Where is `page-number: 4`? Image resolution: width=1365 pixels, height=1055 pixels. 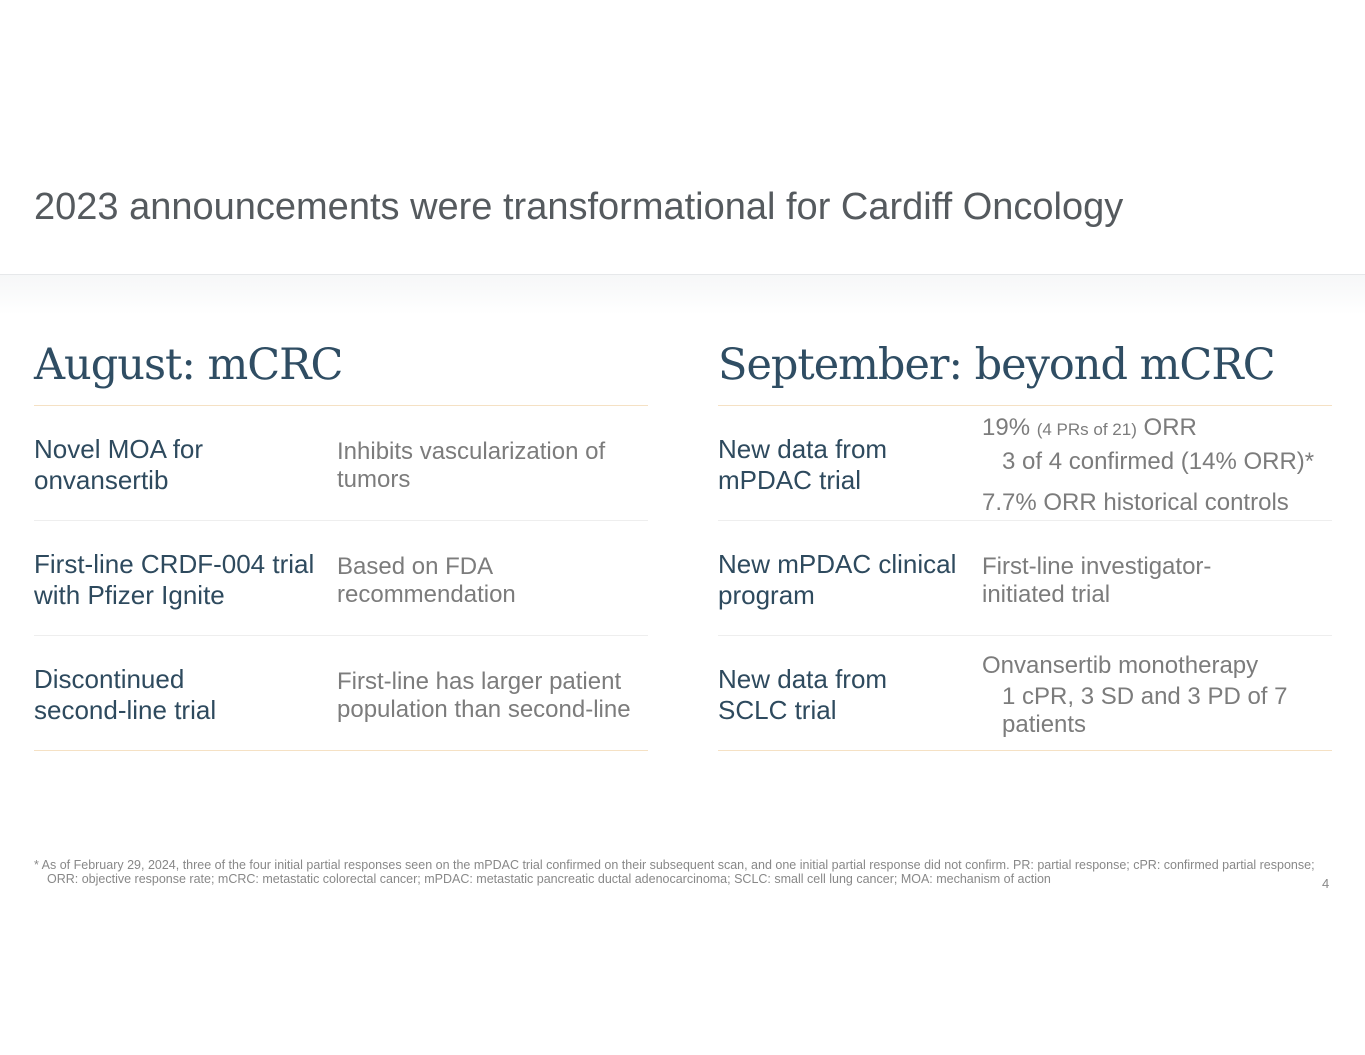
page-number: 4 is located at coordinates (1326, 883).